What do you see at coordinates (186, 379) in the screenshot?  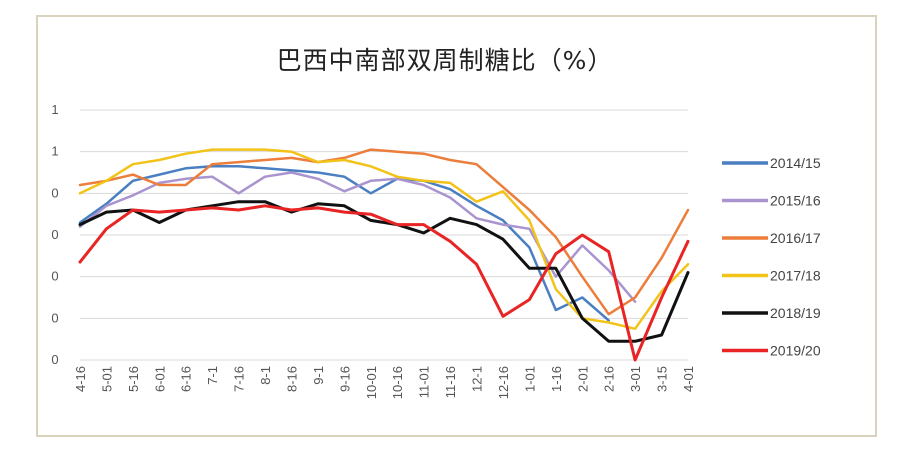 I see `x-tick-label: 6-16` at bounding box center [186, 379].